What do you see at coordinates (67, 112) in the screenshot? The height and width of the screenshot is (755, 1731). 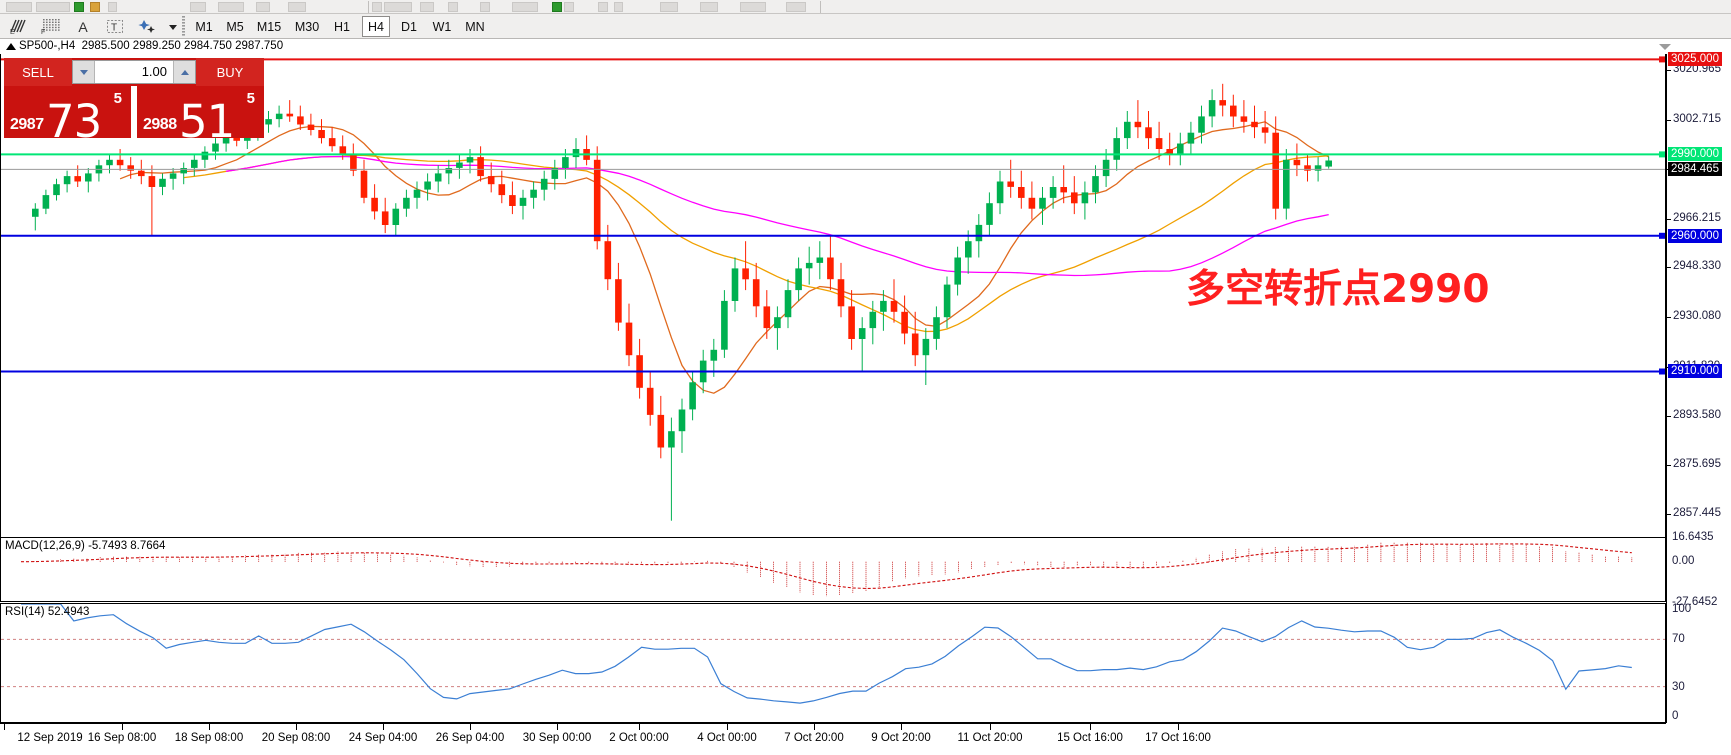 I see `sell-price-quote: 2987 73 5` at bounding box center [67, 112].